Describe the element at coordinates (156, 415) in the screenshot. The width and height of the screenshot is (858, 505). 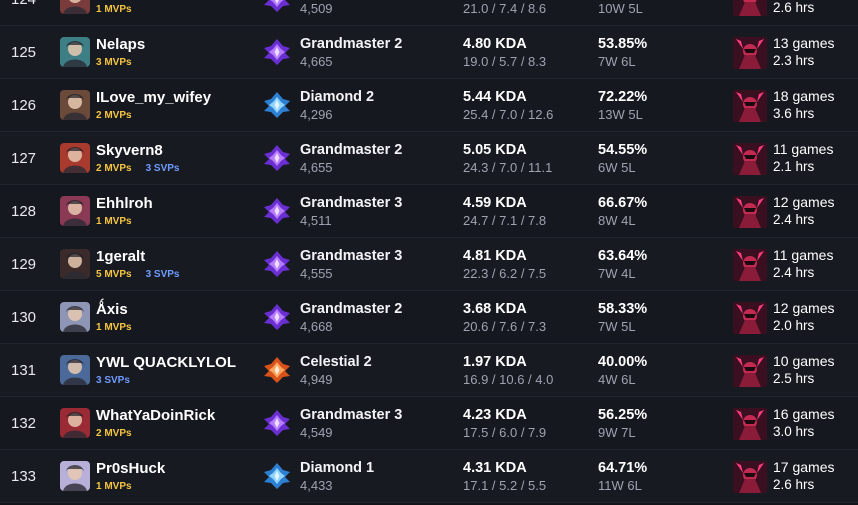
I see `player-name: WhatYaDoinRick` at that location.